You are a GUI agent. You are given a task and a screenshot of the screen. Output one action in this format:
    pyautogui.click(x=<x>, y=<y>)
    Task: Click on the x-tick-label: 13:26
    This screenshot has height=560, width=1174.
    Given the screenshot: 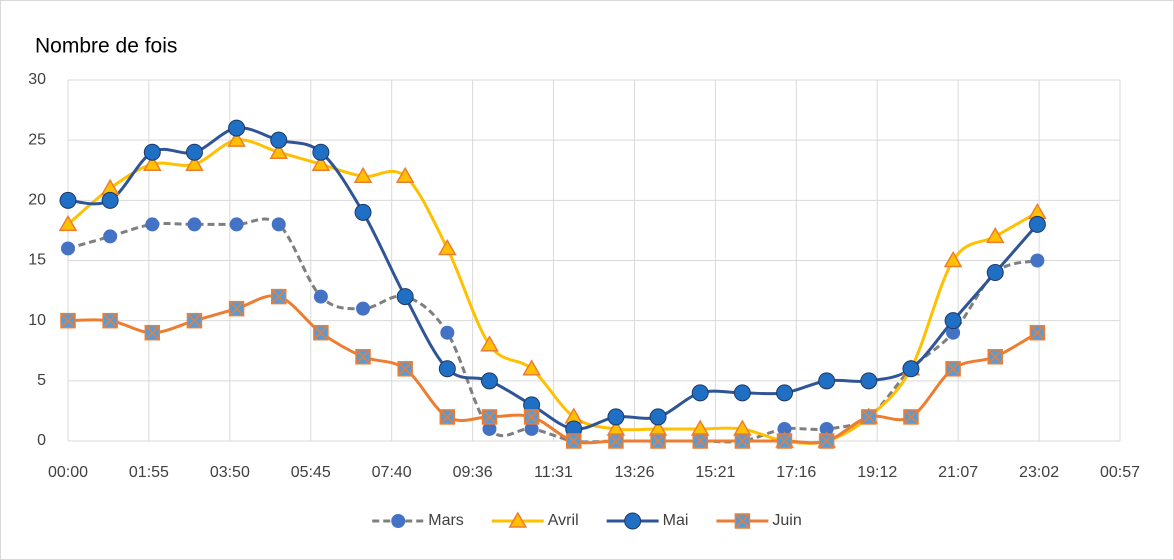 What is the action you would take?
    pyautogui.click(x=634, y=472)
    